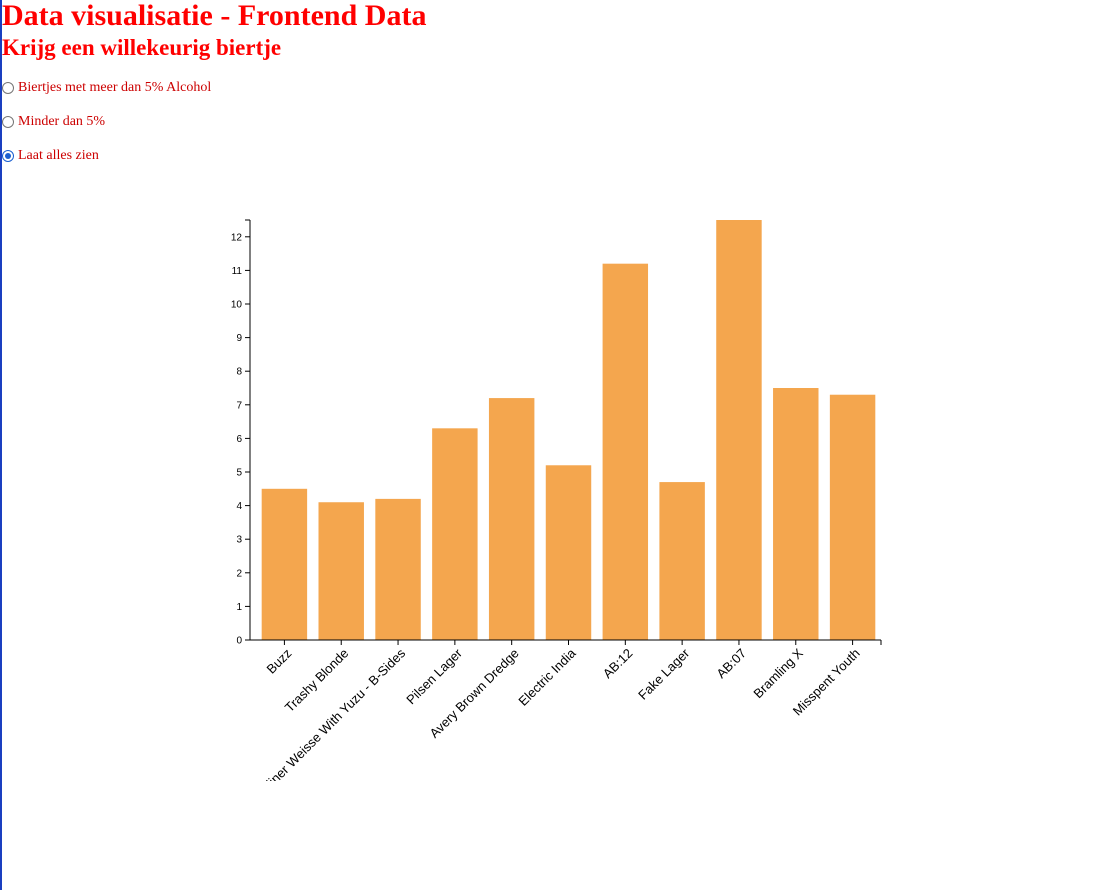  What do you see at coordinates (237, 305) in the screenshot?
I see `y-tick-label-10: 10` at bounding box center [237, 305].